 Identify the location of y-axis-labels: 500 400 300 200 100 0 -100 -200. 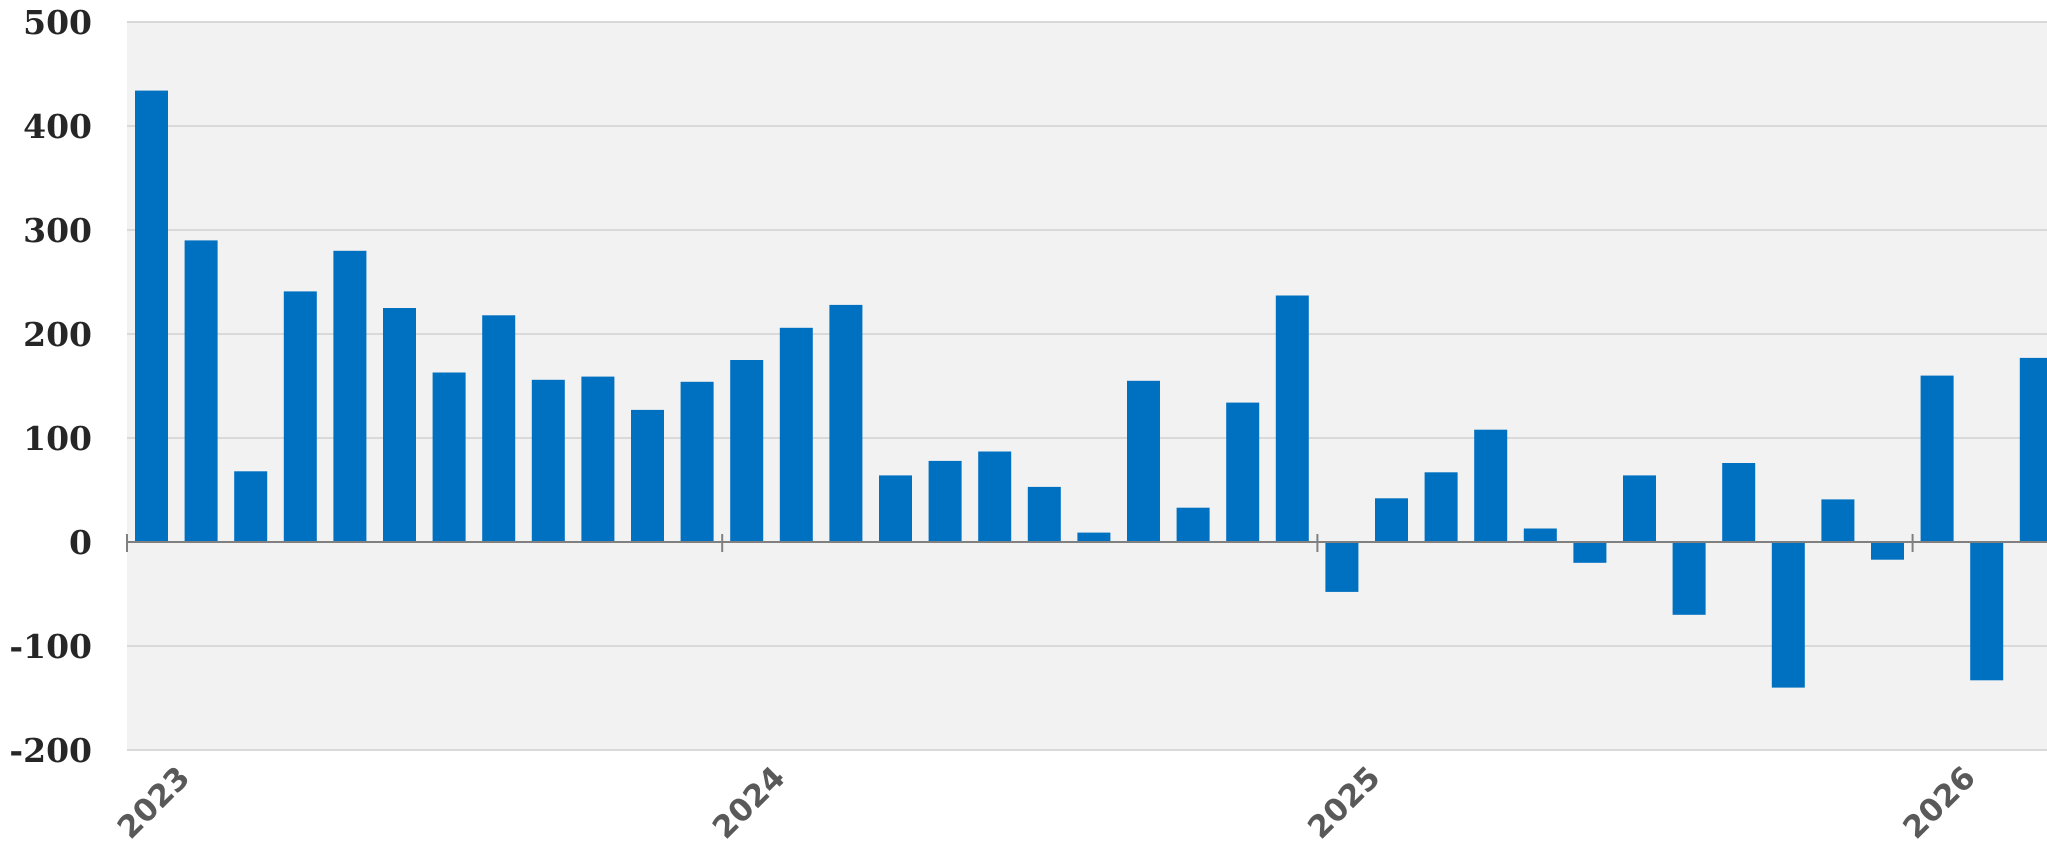
(50, 386).